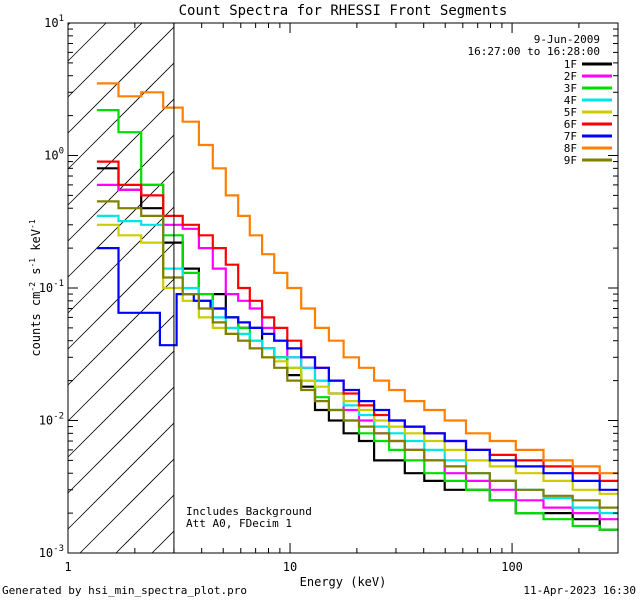 This screenshot has height=600, width=640. I want to click on annotation-background: Includes Background, so click(249, 511).